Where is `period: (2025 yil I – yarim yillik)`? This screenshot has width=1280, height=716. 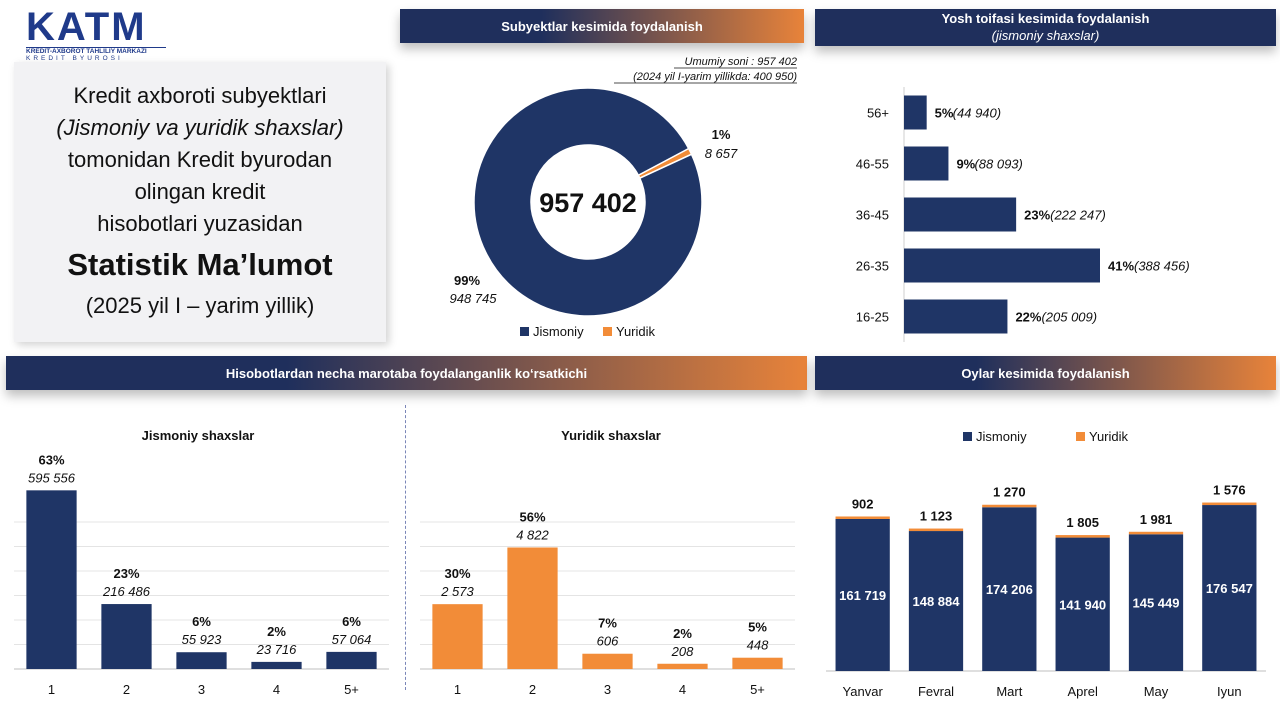
period: (2025 yil I – yarim yillik) is located at coordinates (200, 305).